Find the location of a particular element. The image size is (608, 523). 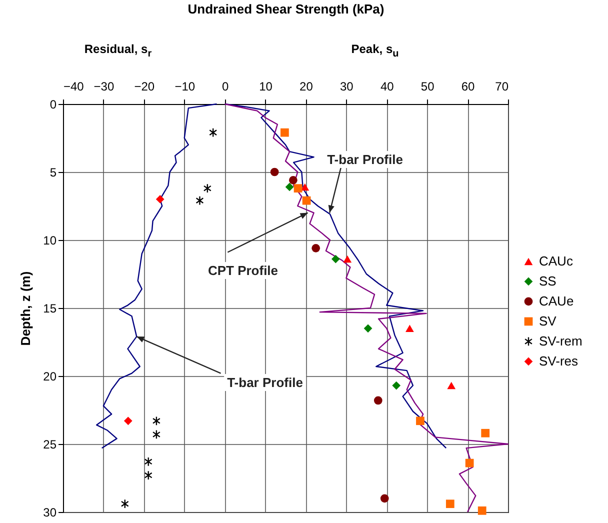

y-tick-label: 5 is located at coordinates (53, 173).